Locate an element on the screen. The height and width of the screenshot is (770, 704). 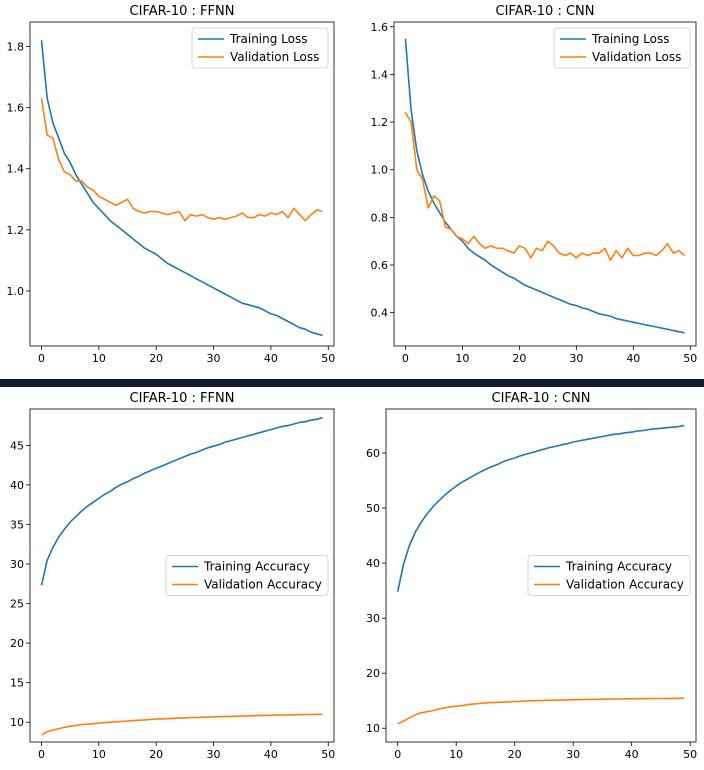
y-tick-label: 50 is located at coordinates (373, 508).